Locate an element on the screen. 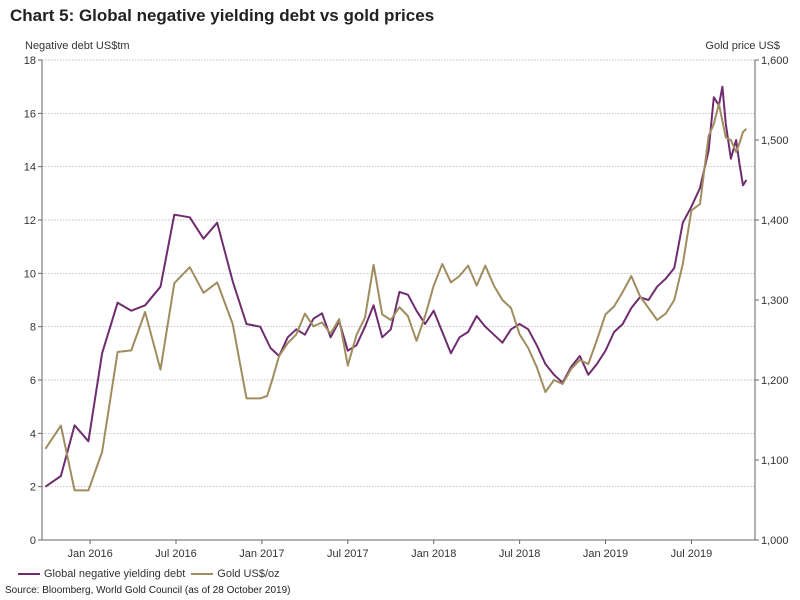 This screenshot has width=800, height=600. x-axis-tick-label: Jan 2018 is located at coordinates (433, 554).